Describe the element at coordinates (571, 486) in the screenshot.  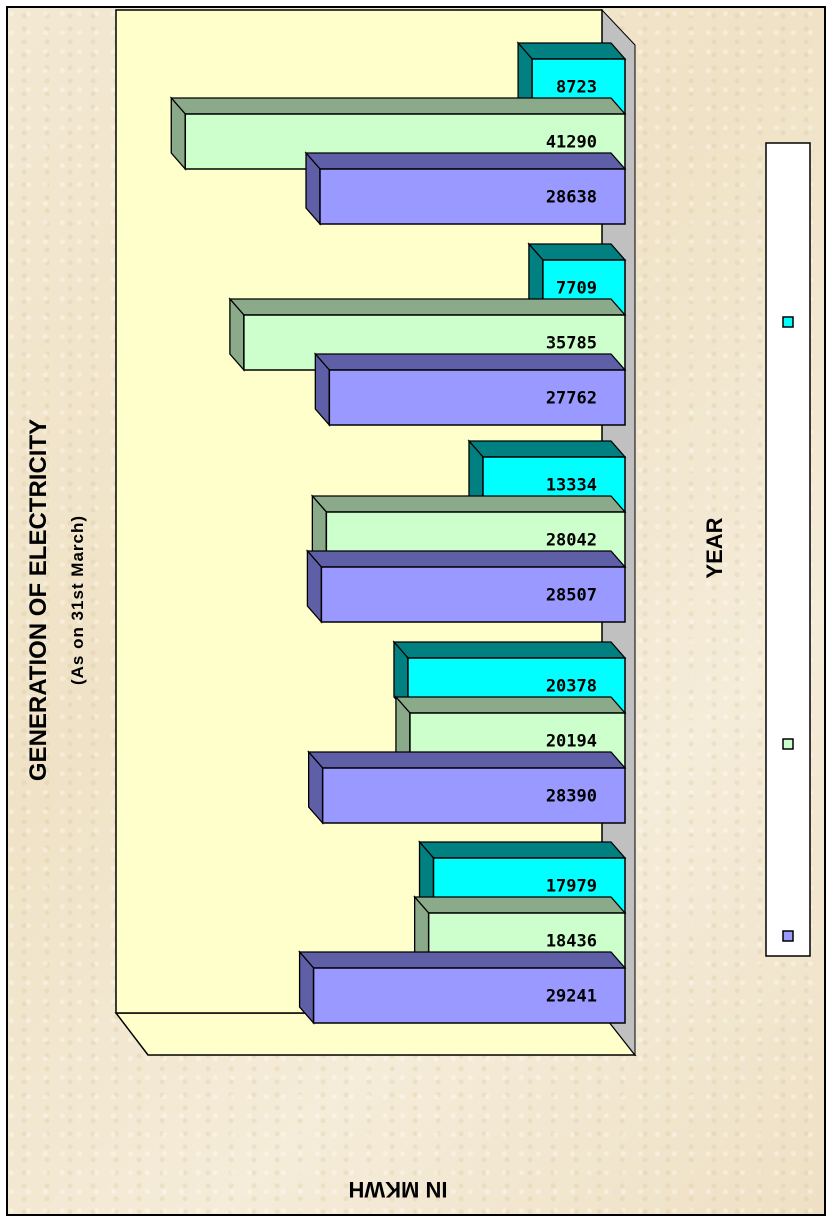
I see `data-label-s2-c2: 13334` at that location.